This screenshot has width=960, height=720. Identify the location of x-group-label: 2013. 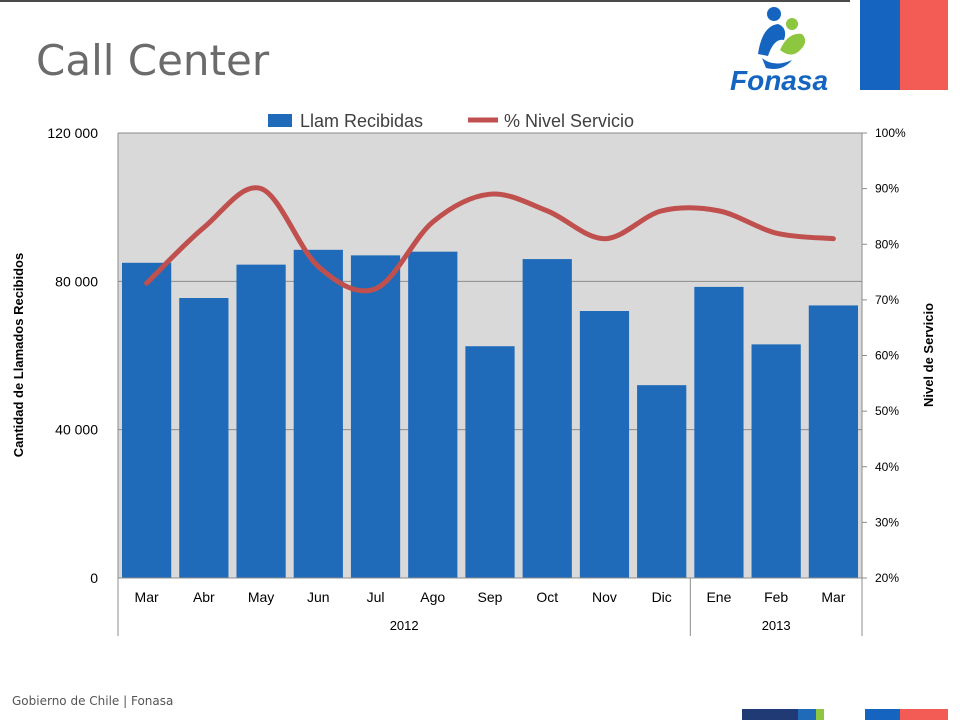
(776, 625).